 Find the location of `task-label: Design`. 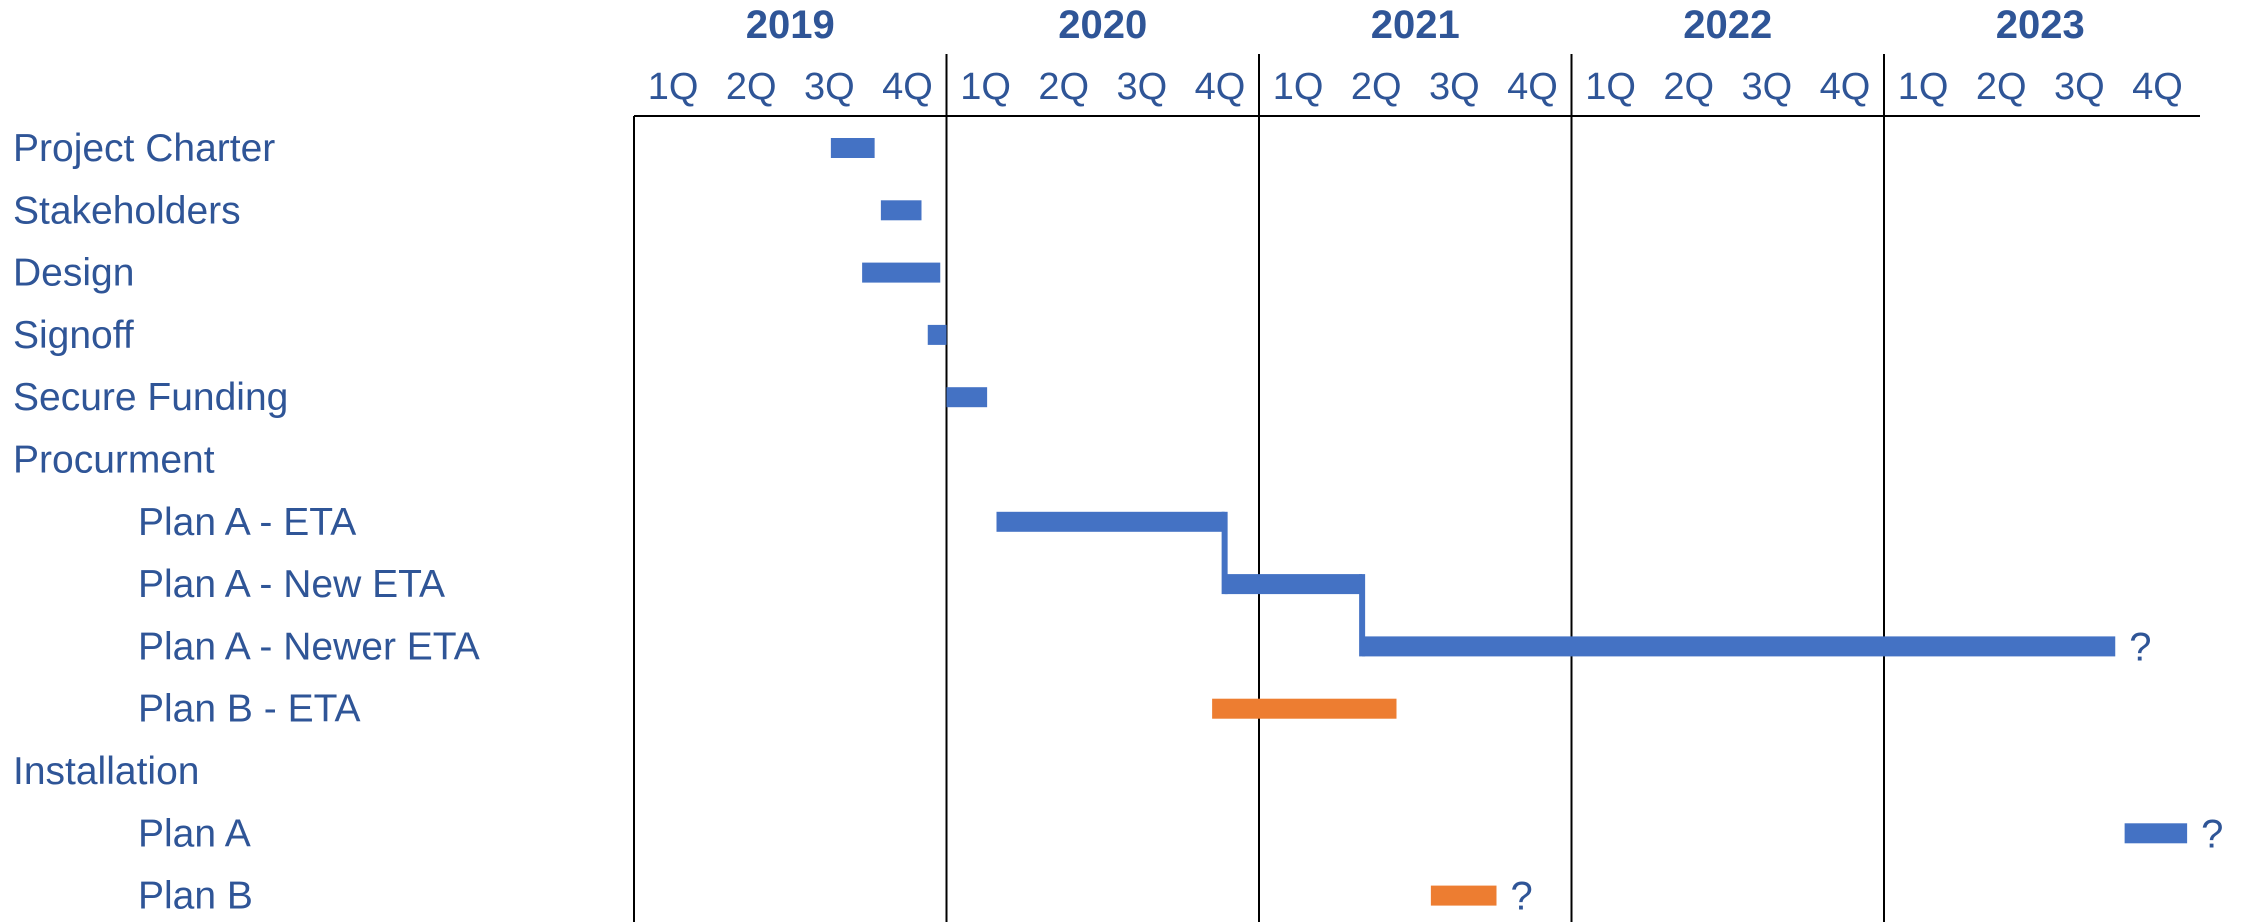

task-label: Design is located at coordinates (73, 273).